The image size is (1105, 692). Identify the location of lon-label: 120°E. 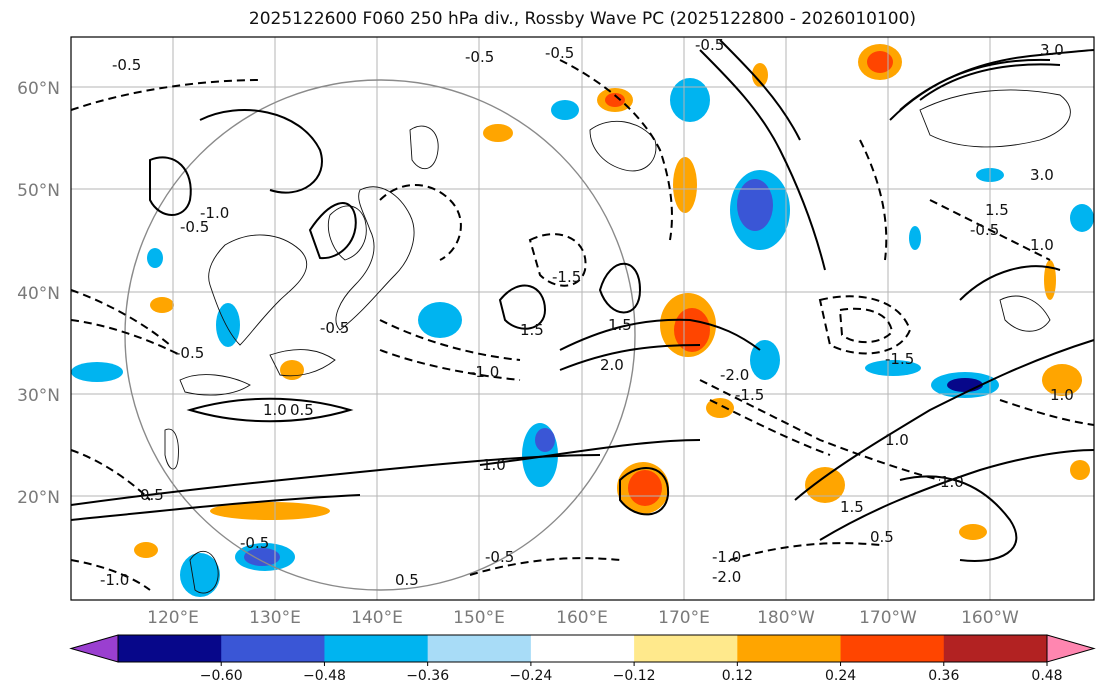
(173, 618).